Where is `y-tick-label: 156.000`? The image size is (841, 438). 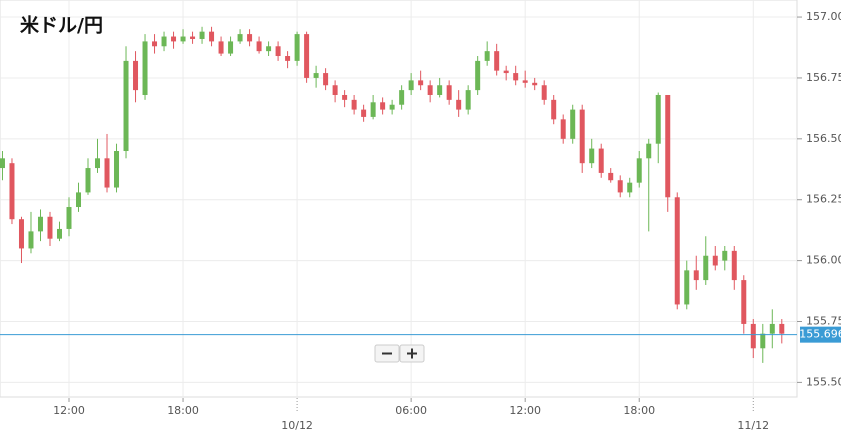 y-tick-label: 156.000 is located at coordinates (823, 260).